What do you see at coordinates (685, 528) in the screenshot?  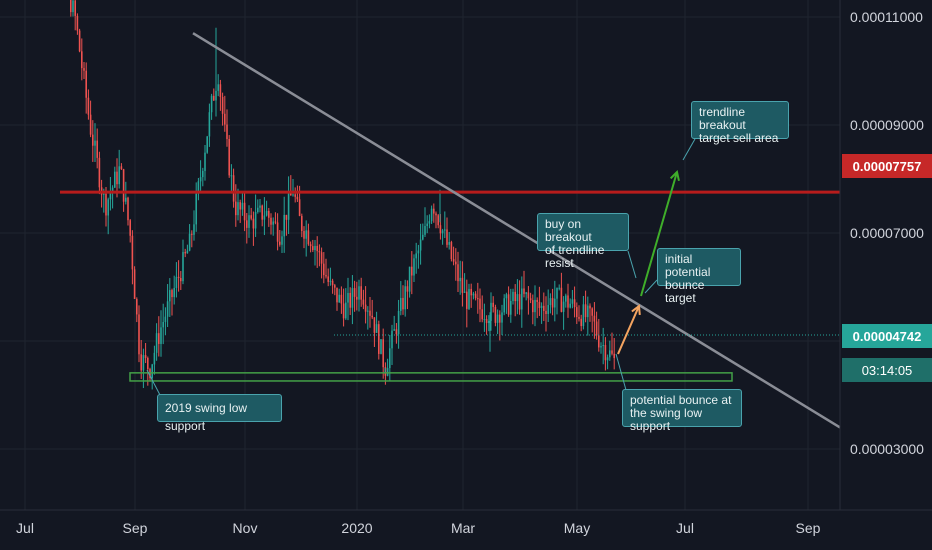 I see `x-tick-label: Jul` at bounding box center [685, 528].